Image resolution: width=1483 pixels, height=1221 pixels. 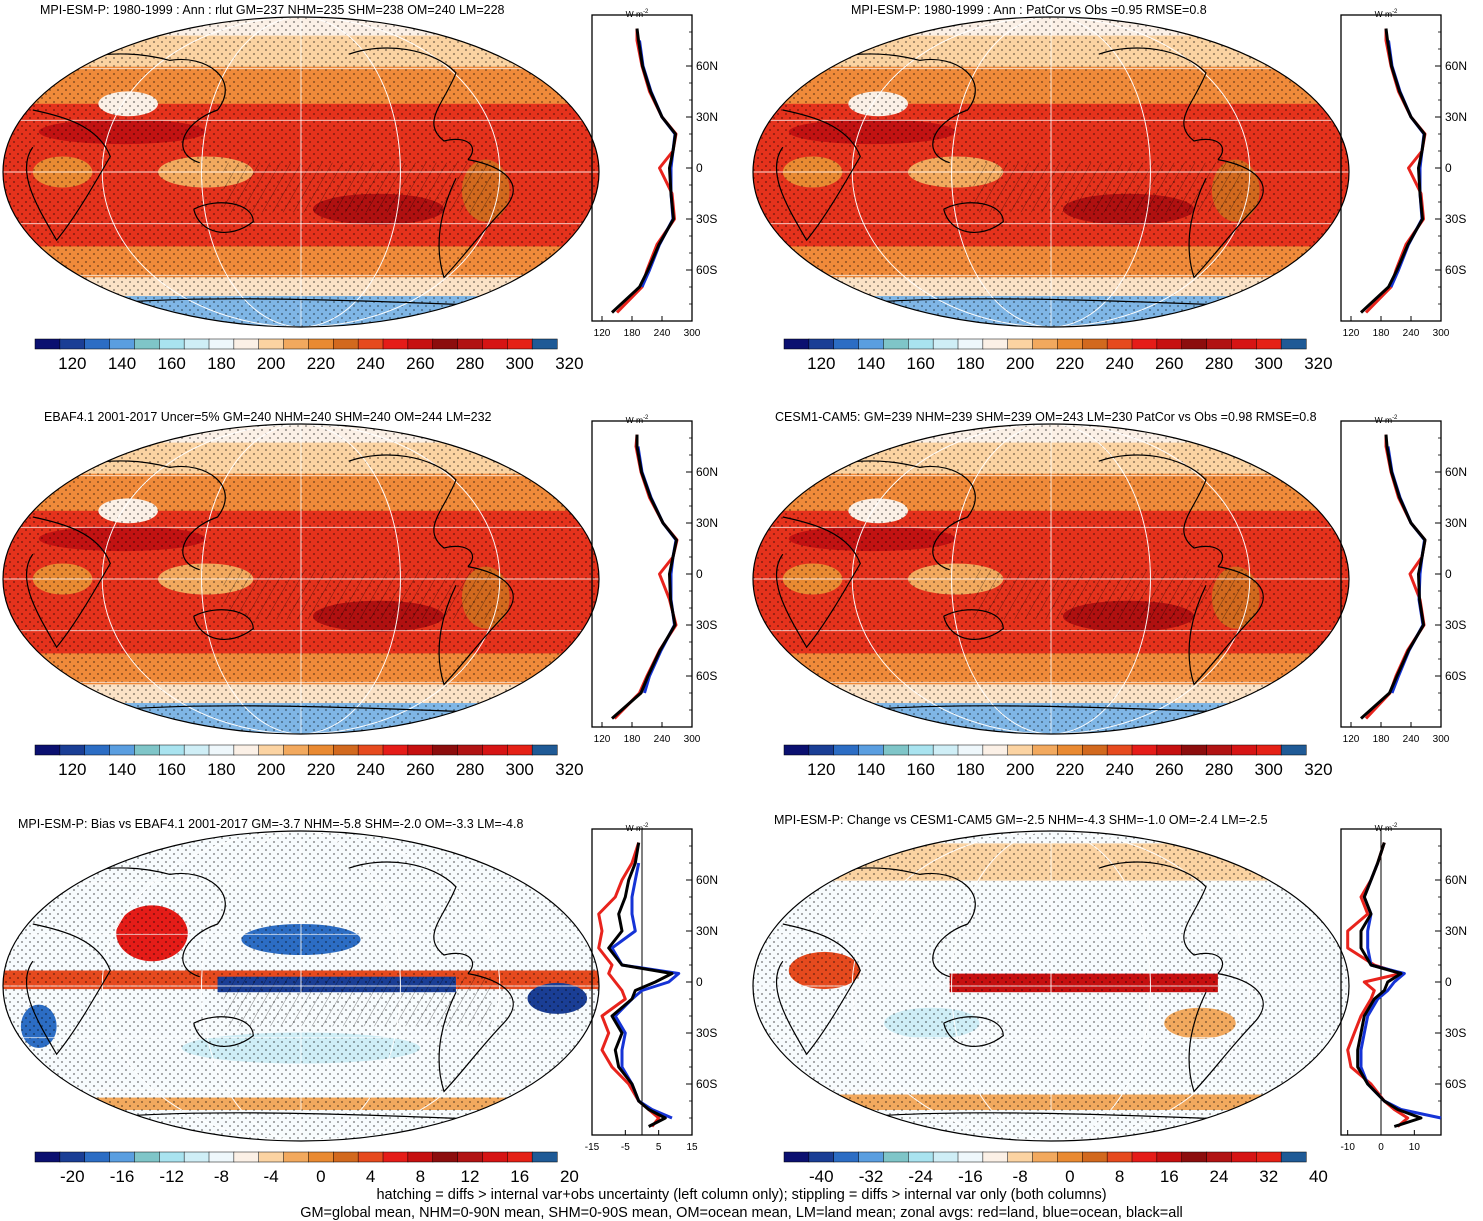 I want to click on colorbar-label: 40, so click(x=1318, y=1176).